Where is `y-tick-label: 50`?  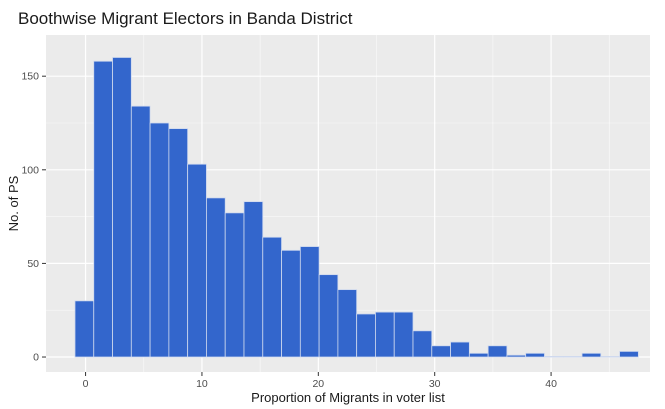 y-tick-label: 50 is located at coordinates (33, 264).